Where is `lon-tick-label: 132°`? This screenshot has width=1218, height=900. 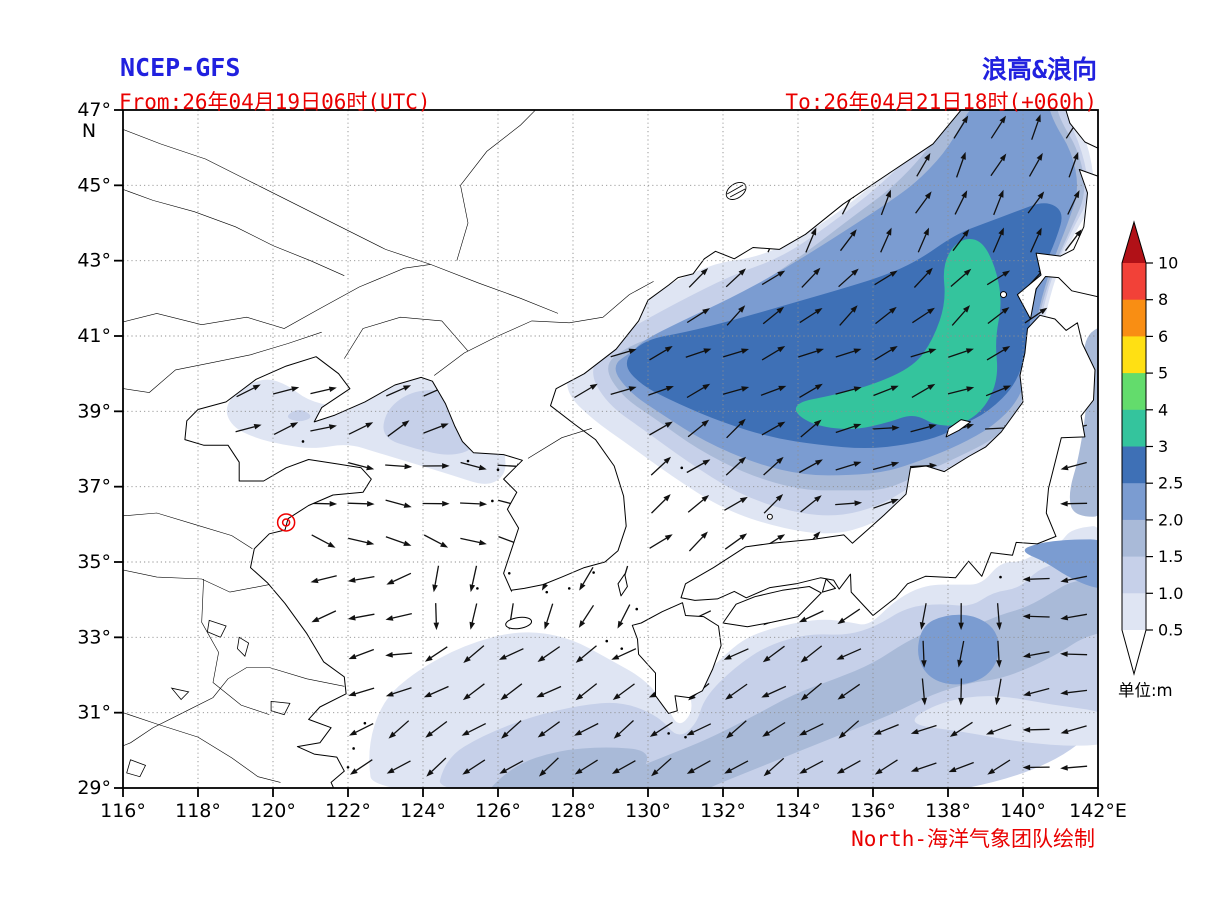 lon-tick-label: 132° is located at coordinates (723, 811).